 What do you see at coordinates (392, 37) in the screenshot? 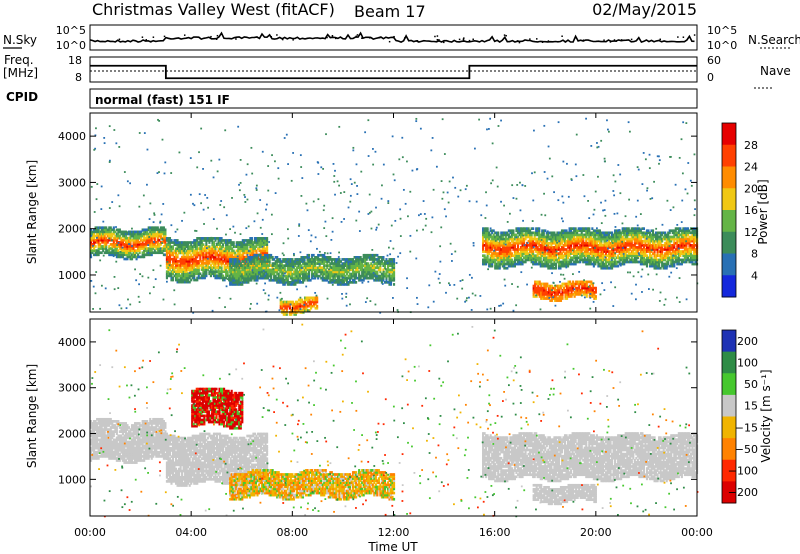
I see `noise-sky-series` at bounding box center [392, 37].